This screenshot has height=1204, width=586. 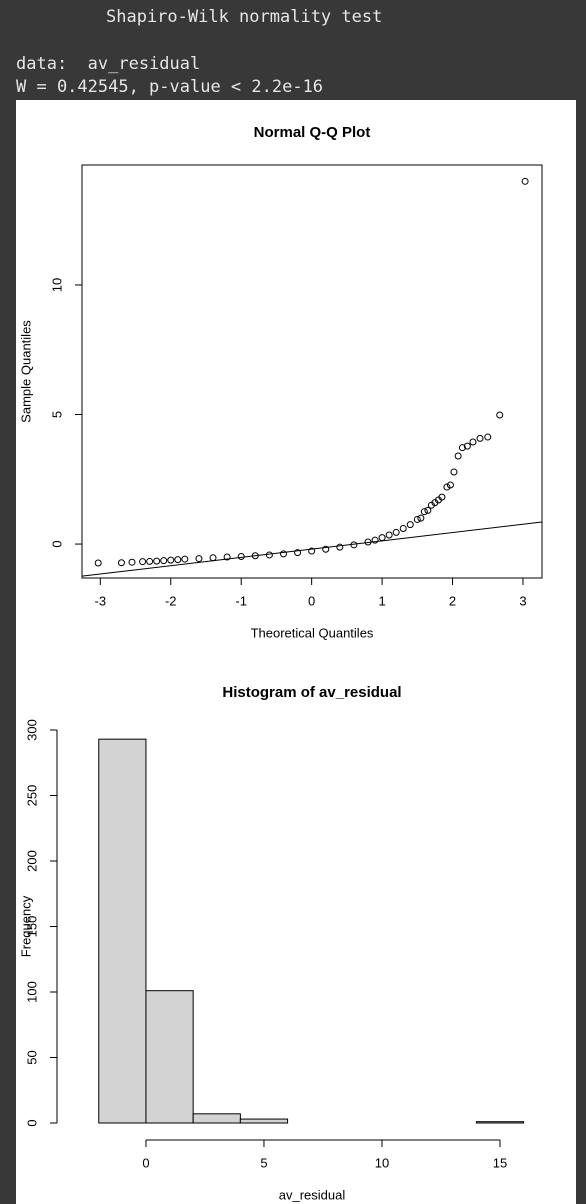 I want to click on console-line: data: av_residual, so click(x=108, y=64).